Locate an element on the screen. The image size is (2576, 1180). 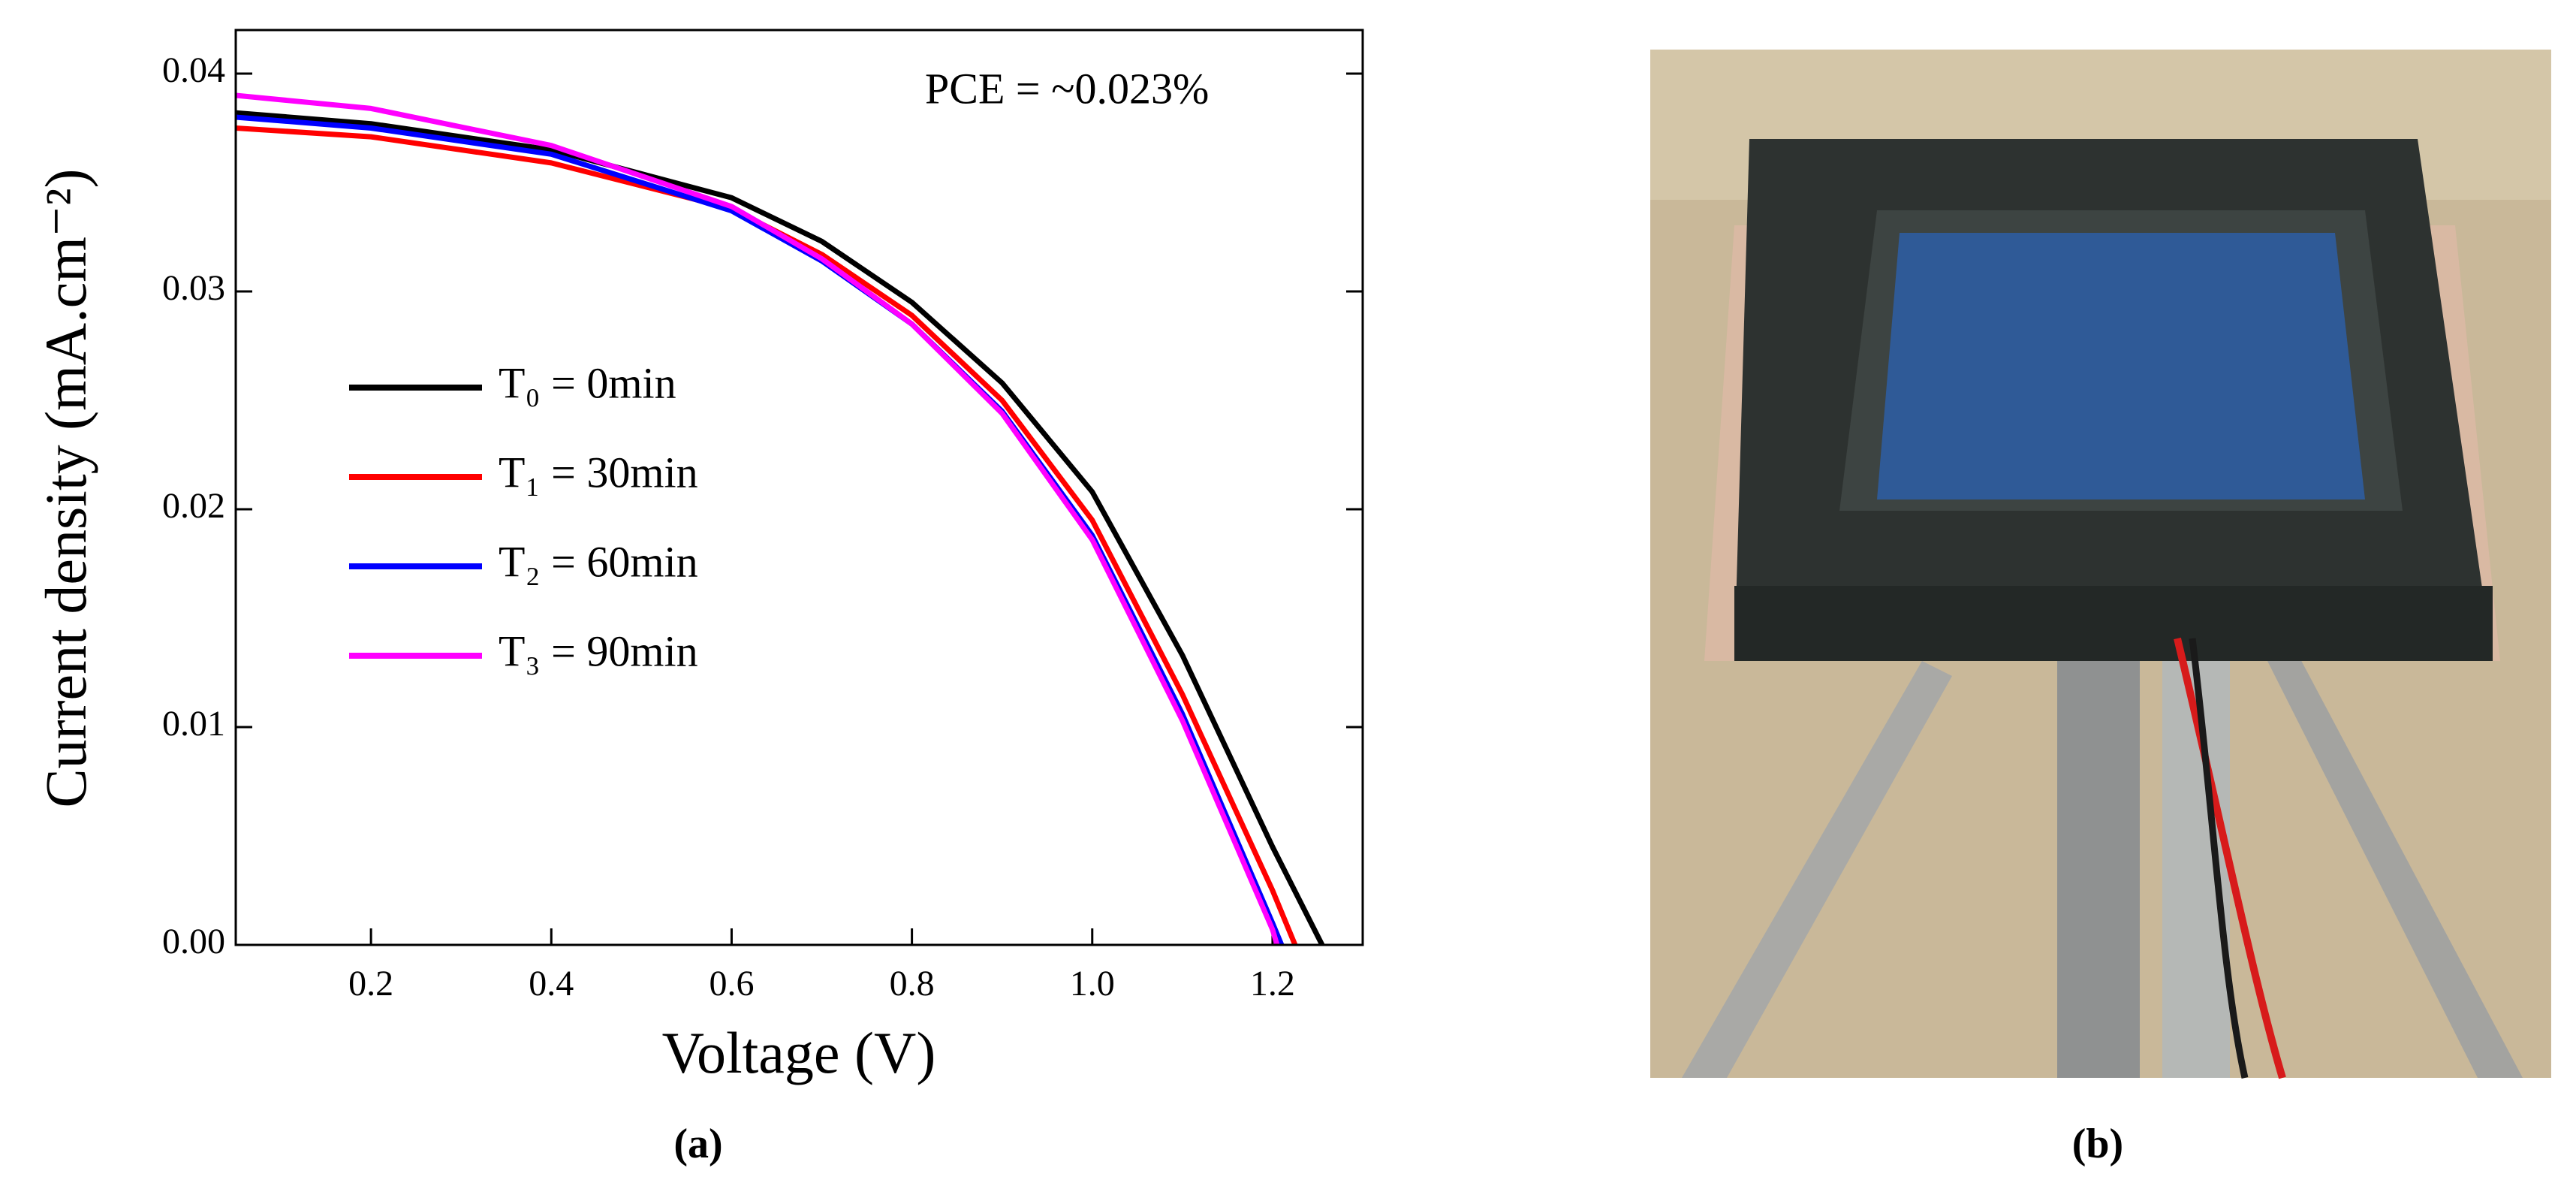
y-tick-label: 0.04 is located at coordinates (194, 70).